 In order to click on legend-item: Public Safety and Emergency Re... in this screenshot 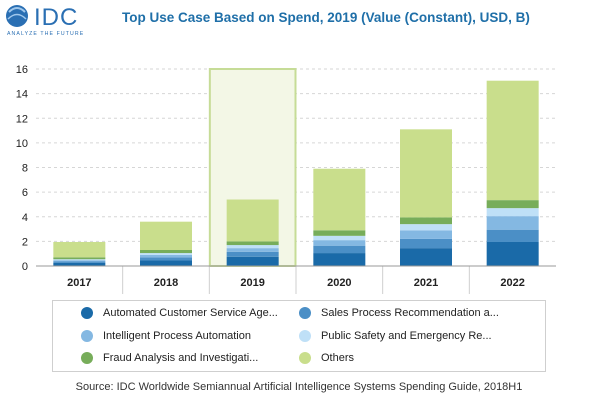, I will do `click(395, 336)`.